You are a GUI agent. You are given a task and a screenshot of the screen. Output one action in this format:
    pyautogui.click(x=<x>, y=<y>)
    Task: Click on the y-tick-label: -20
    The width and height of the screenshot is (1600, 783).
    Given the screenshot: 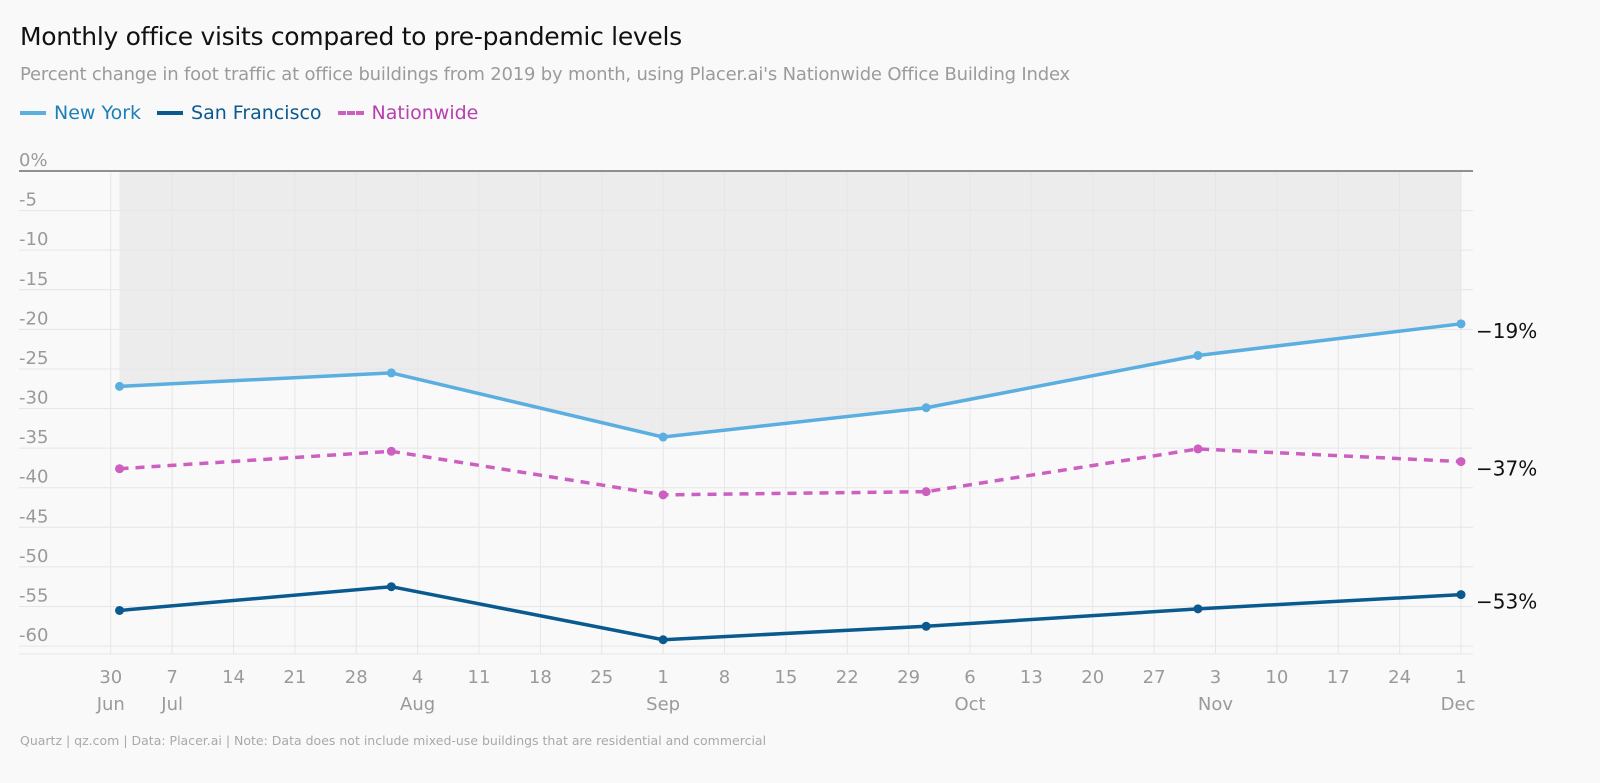 What is the action you would take?
    pyautogui.click(x=33, y=318)
    